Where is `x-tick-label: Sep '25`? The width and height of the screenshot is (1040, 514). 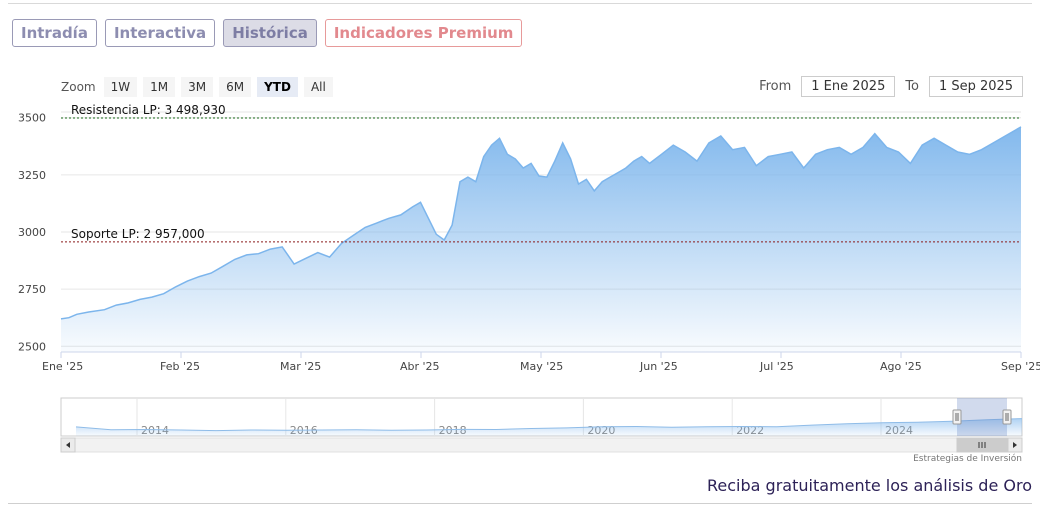
x-tick-label: Sep '25 is located at coordinates (1020, 366).